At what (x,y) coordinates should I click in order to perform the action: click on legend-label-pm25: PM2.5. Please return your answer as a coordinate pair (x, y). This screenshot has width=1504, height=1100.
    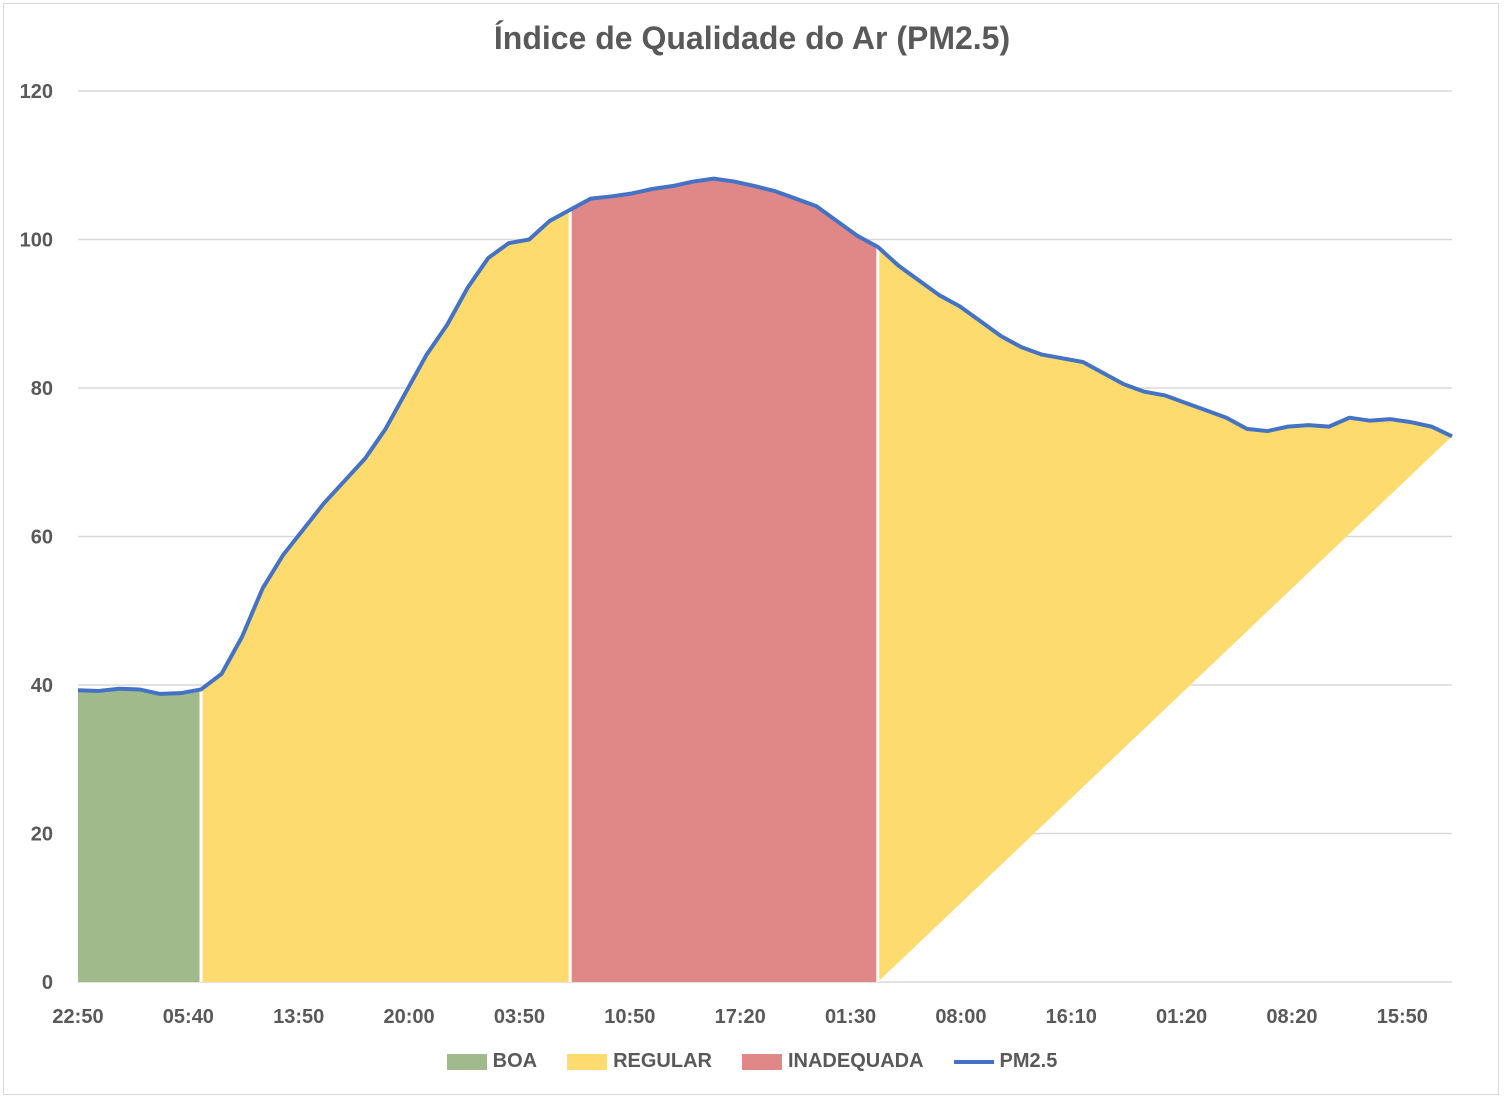
    Looking at the image, I should click on (1028, 1061).